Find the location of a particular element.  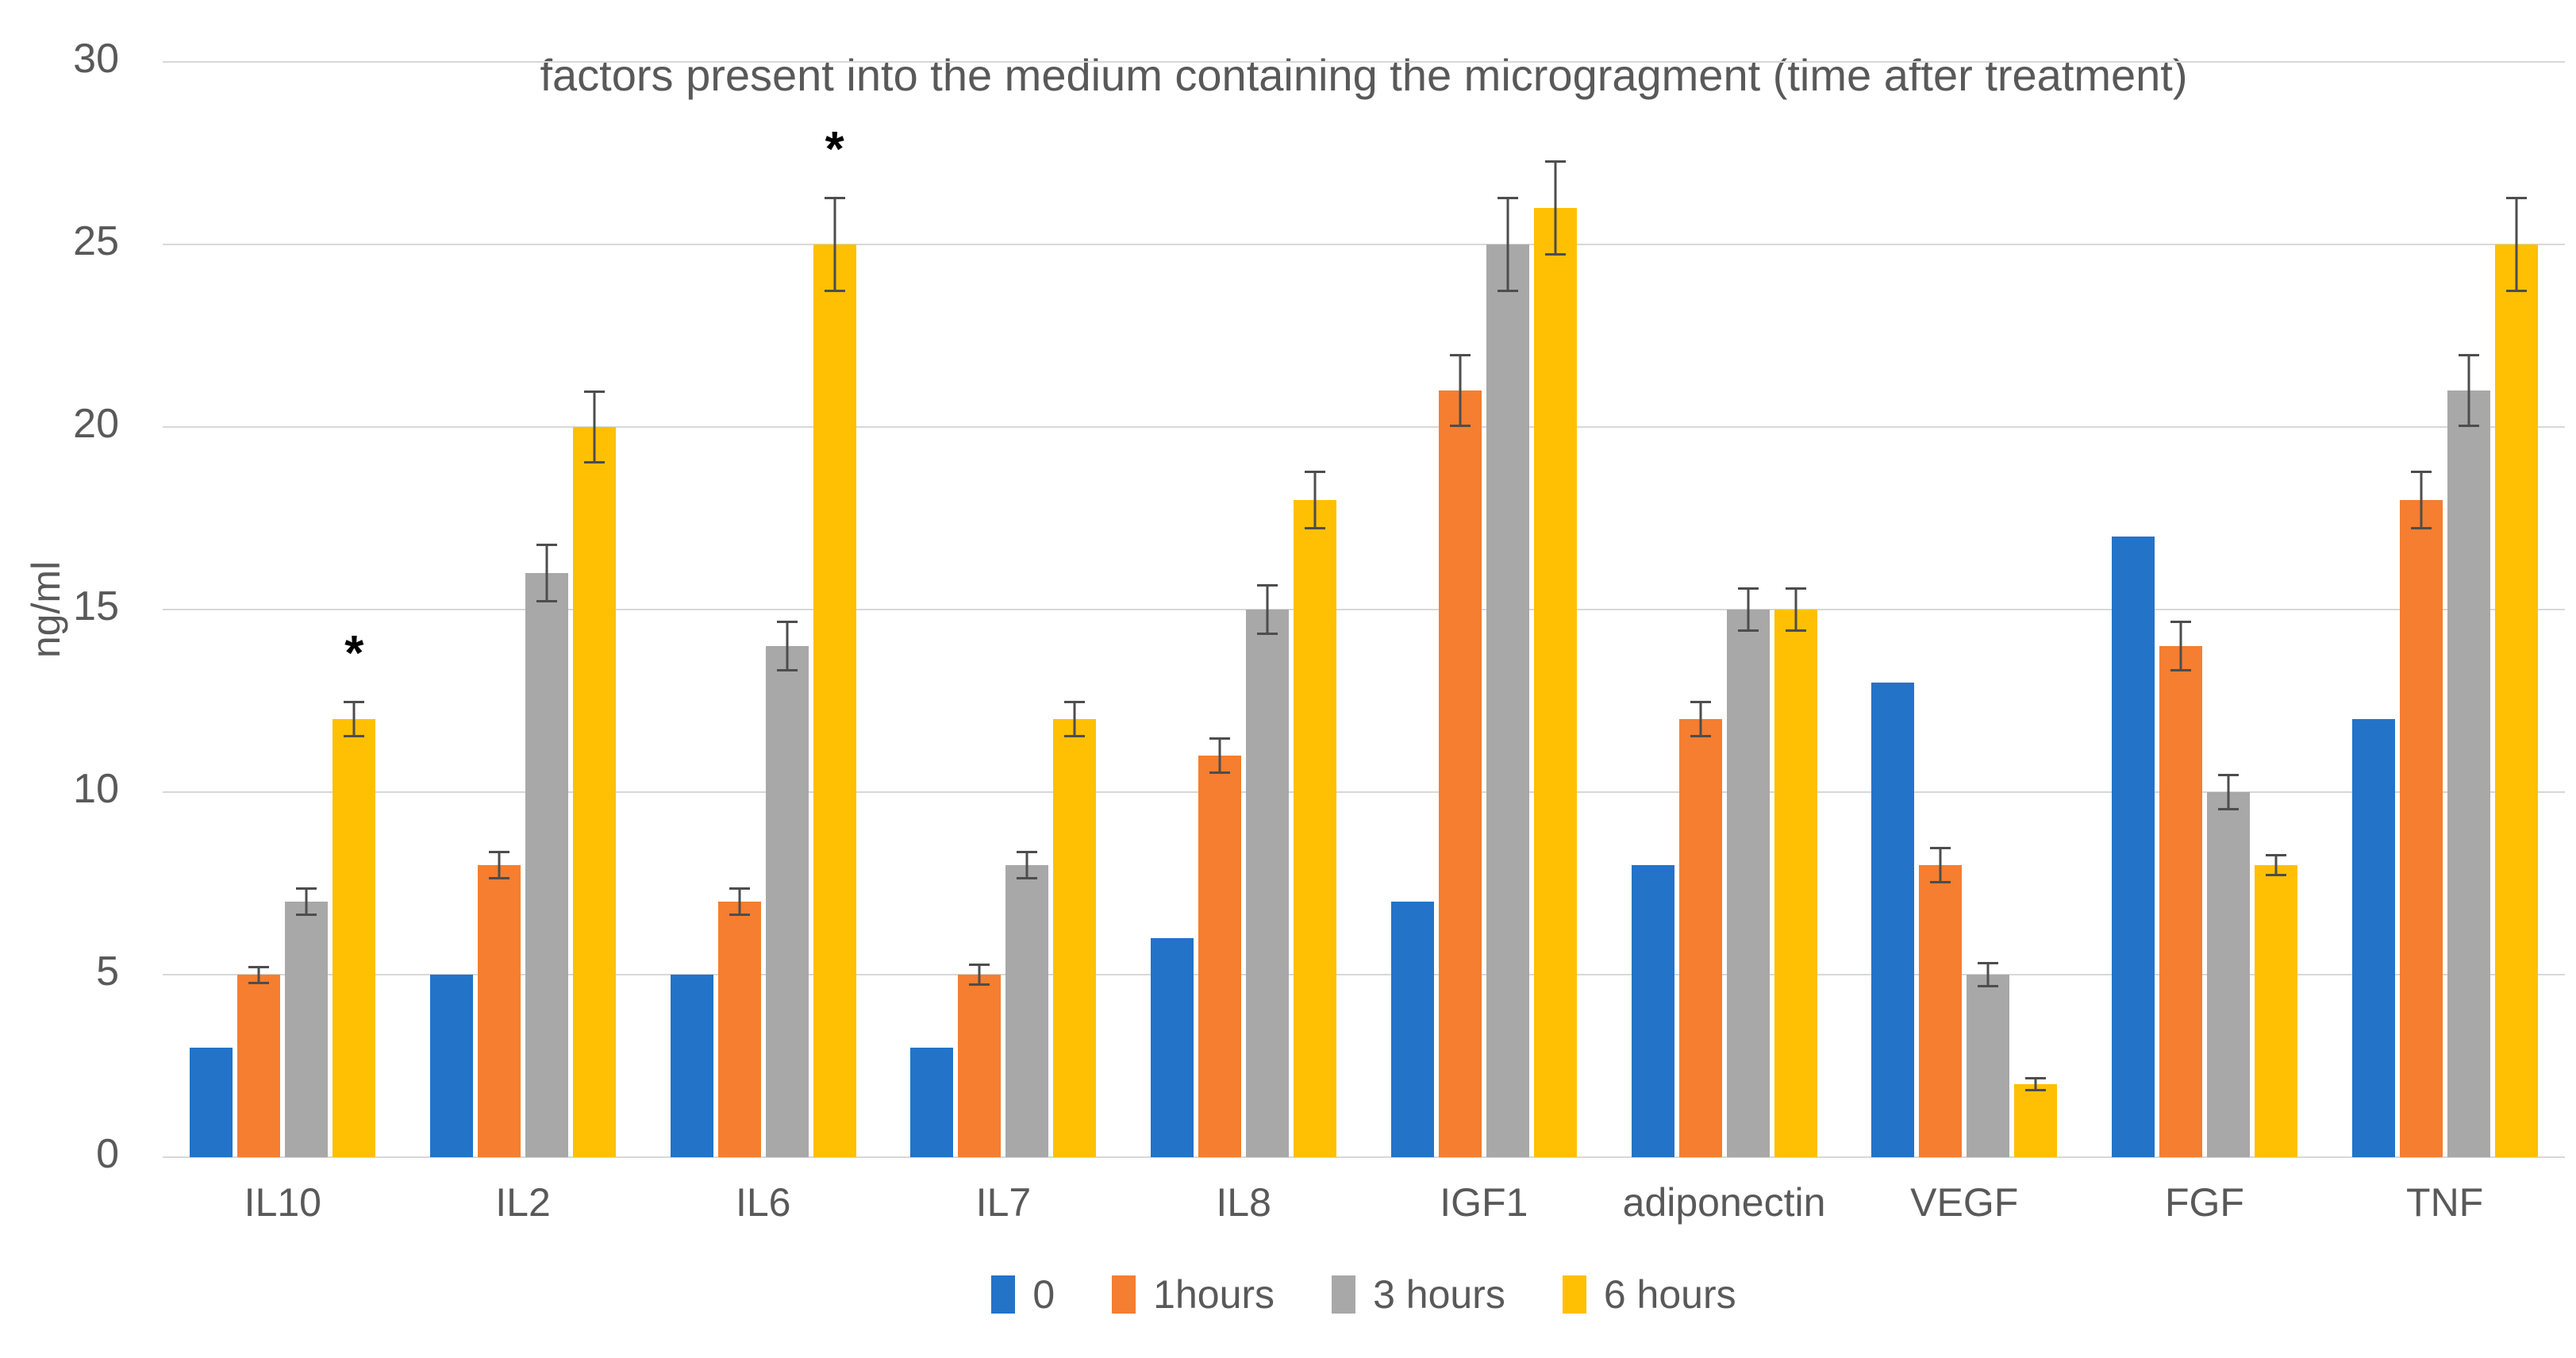

legend-item: 6 hours is located at coordinates (1649, 1294).